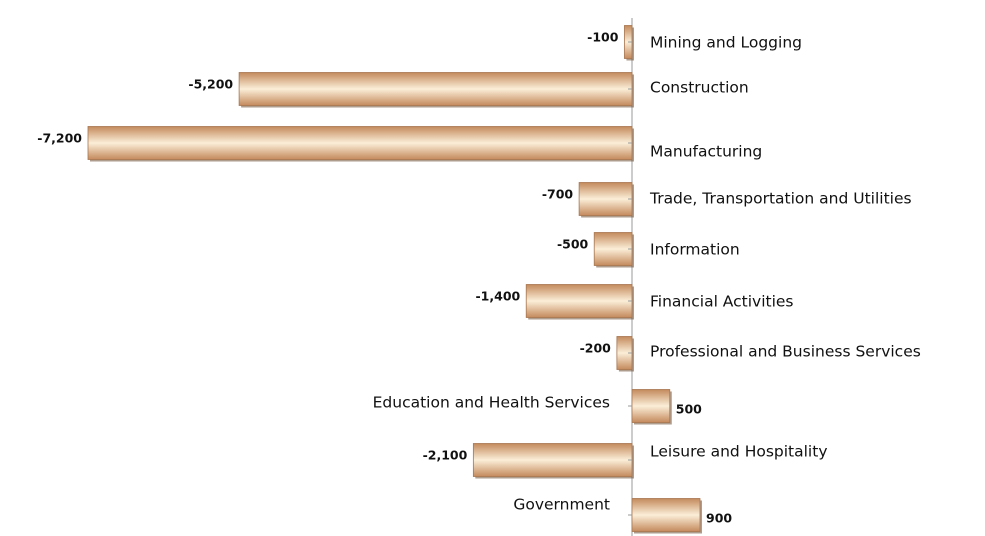 Image resolution: width=985 pixels, height=536 pixels. I want to click on category-label: Professional and Business Services, so click(785, 352).